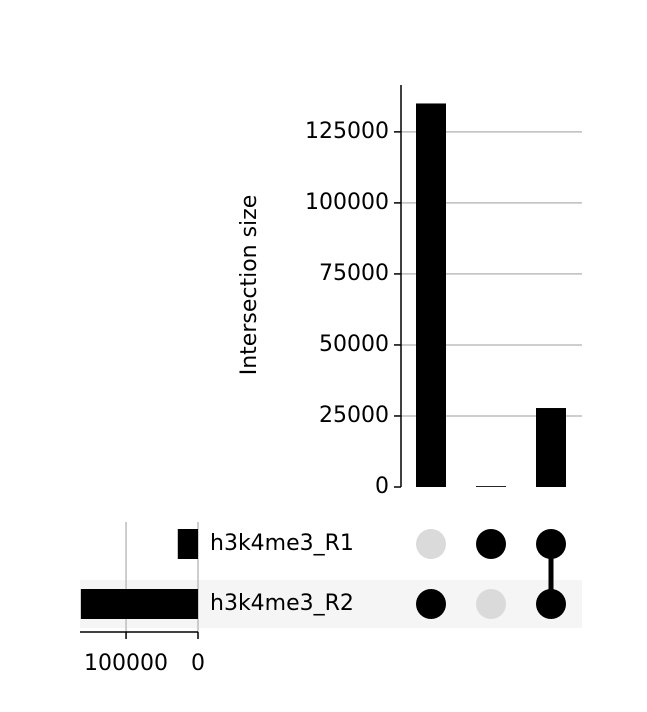 This screenshot has height=712, width=647. Describe the element at coordinates (354, 344) in the screenshot. I see `y-tick-label: 50000` at that location.